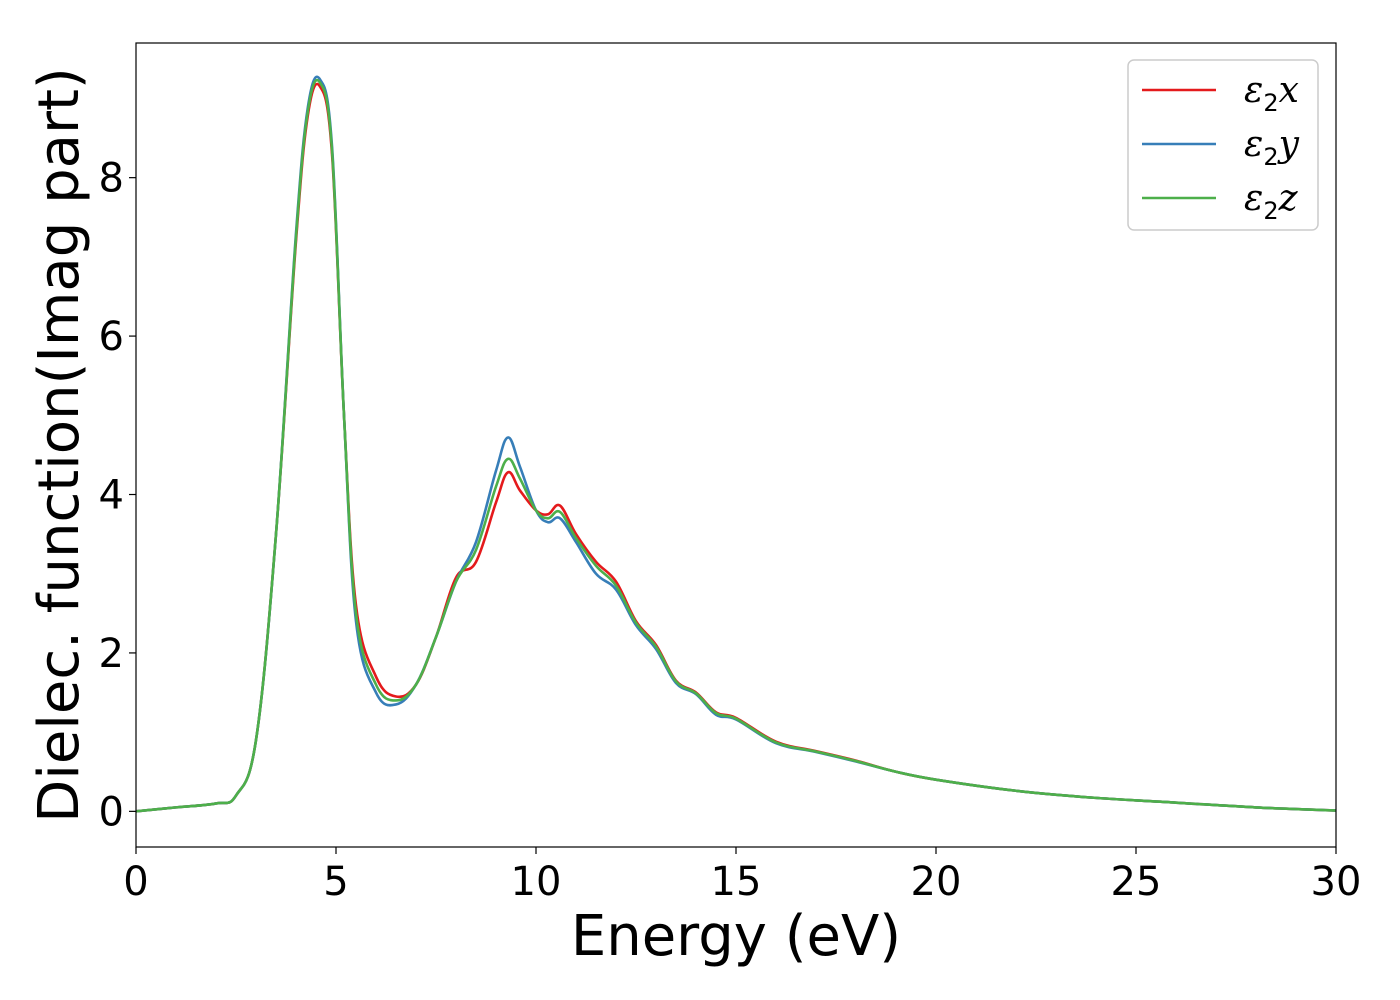 This screenshot has height=1000, width=1400. I want to click on y-axis: 0 2 4 6 8, so click(117, 495).